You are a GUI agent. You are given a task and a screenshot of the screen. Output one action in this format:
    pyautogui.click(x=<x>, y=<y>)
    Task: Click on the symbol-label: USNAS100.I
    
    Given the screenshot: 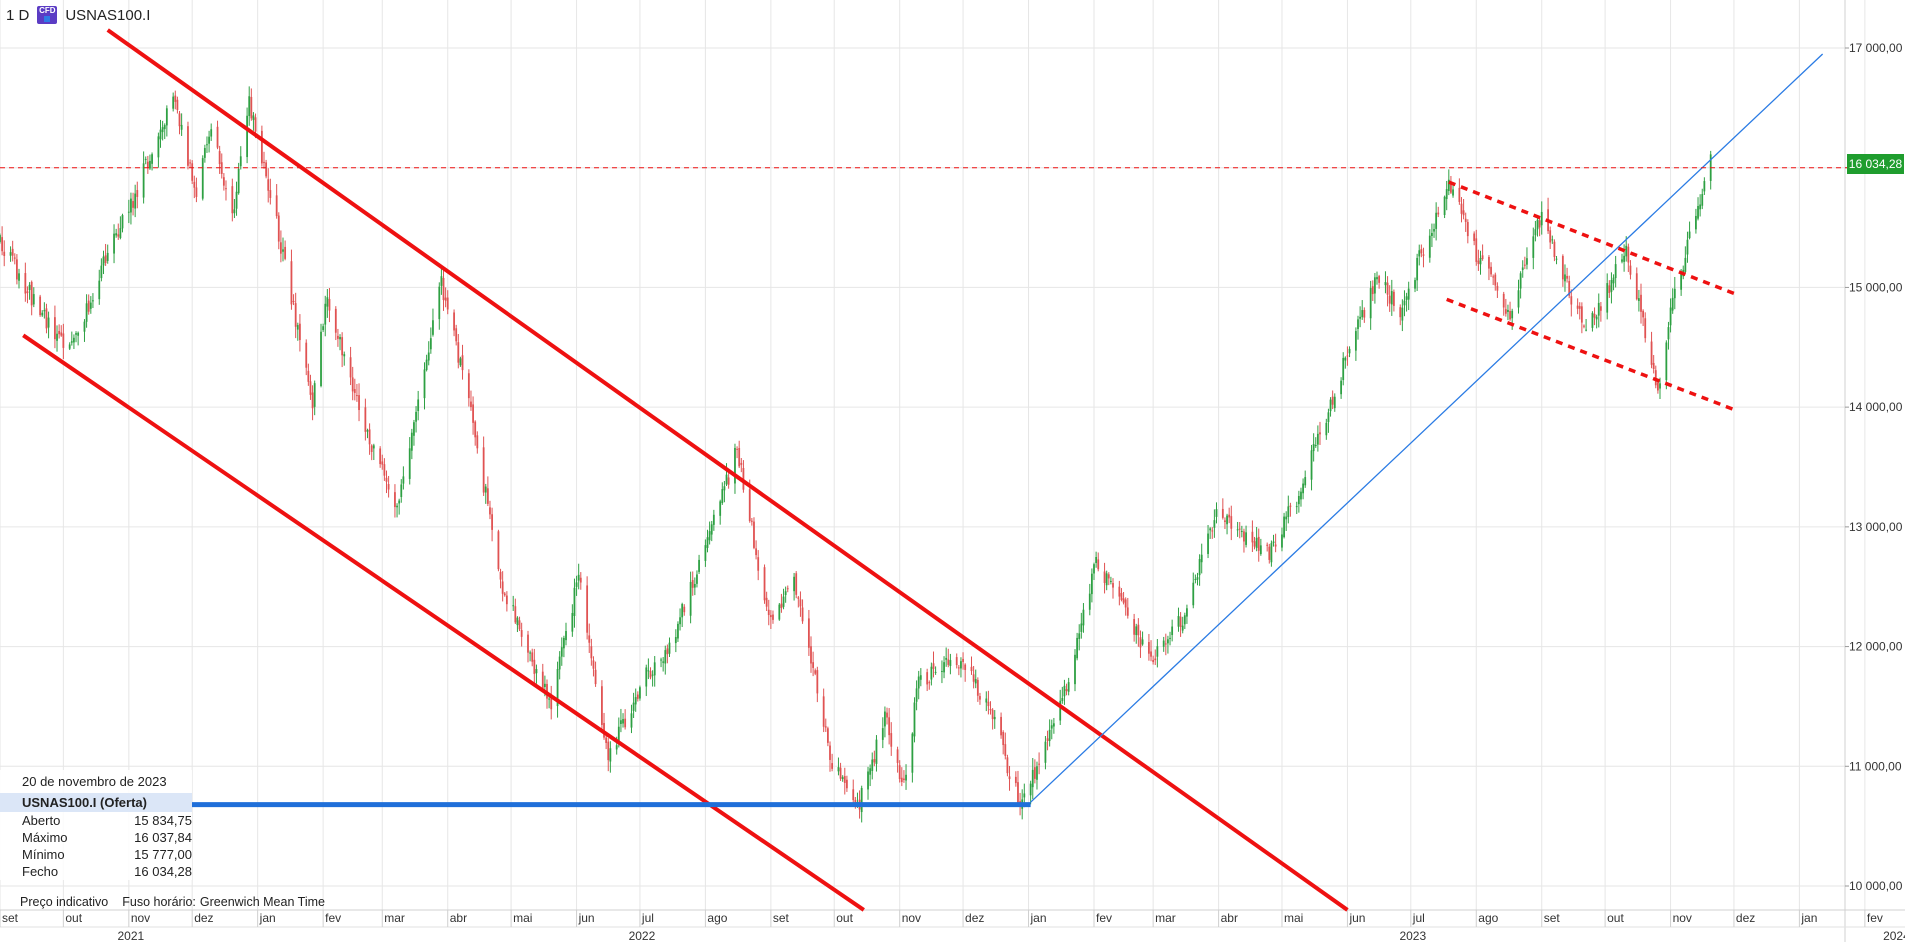 What is the action you would take?
    pyautogui.click(x=108, y=15)
    